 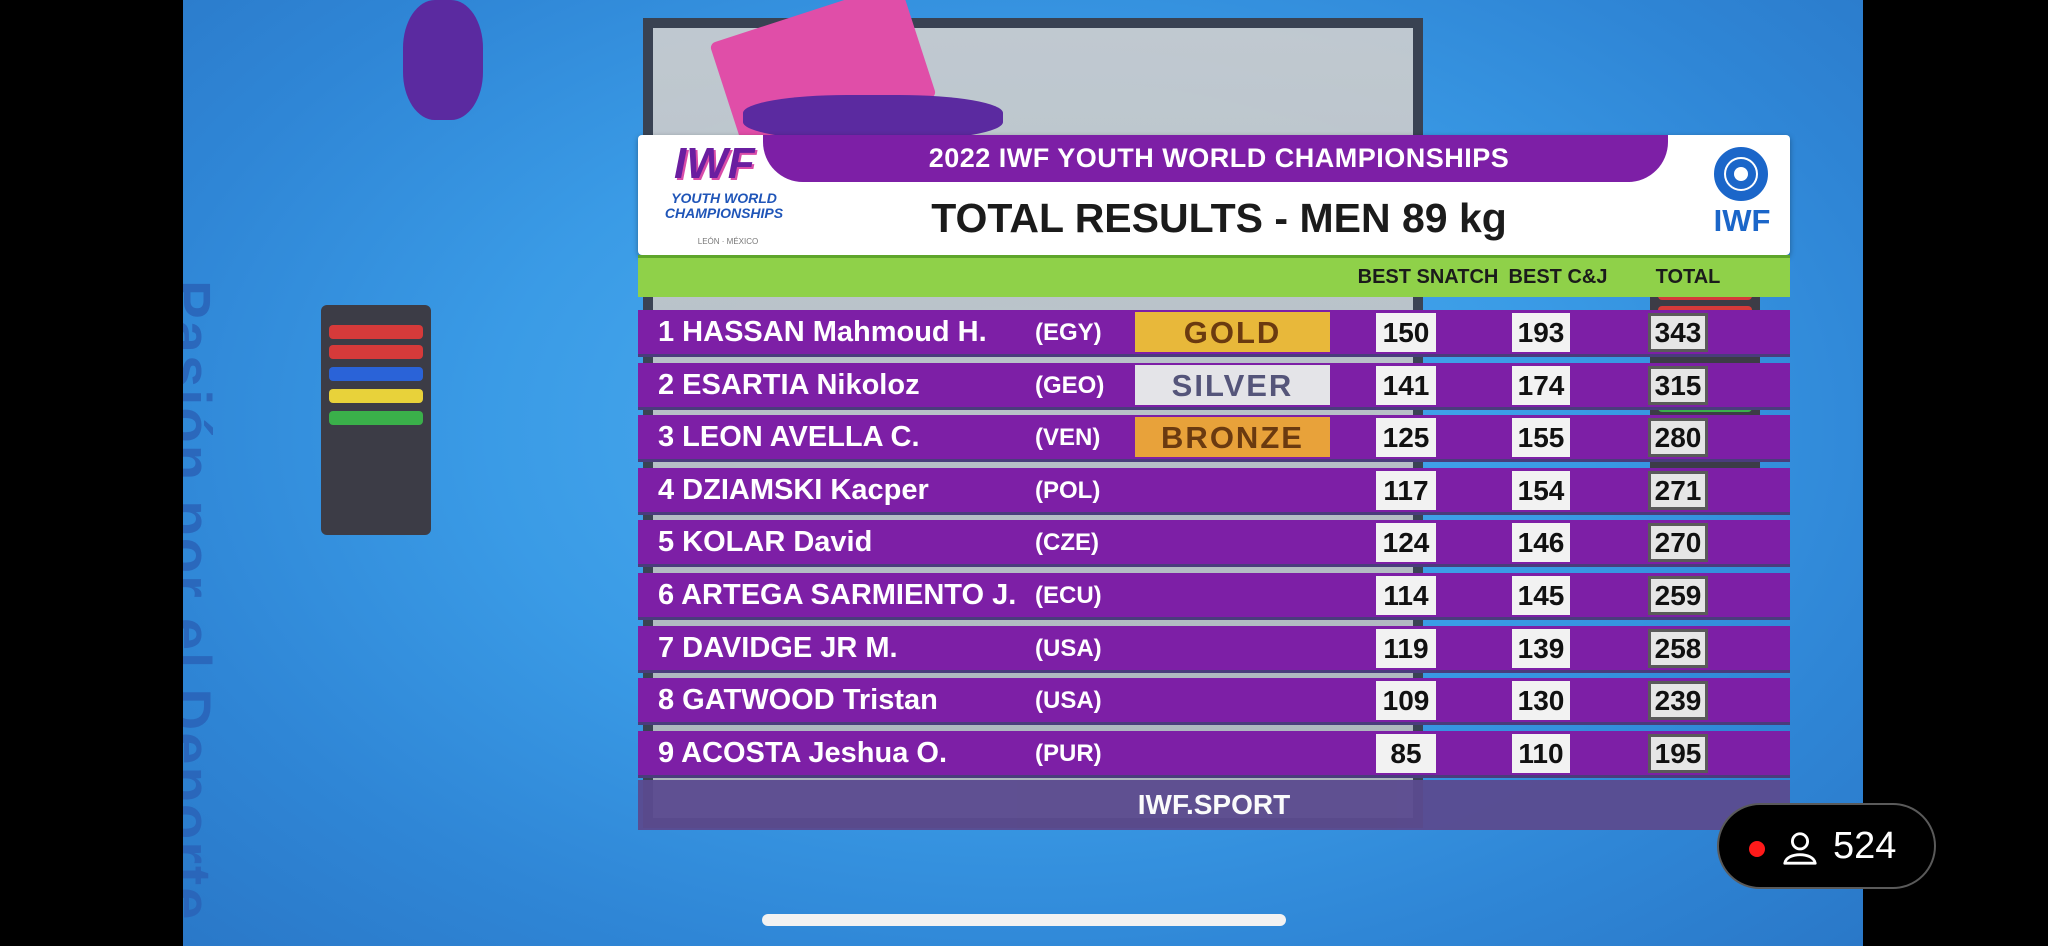 I want to click on result-row: 4 DZIAMSKI Kacper (POL) 117 154 271, so click(x=1214, y=491).